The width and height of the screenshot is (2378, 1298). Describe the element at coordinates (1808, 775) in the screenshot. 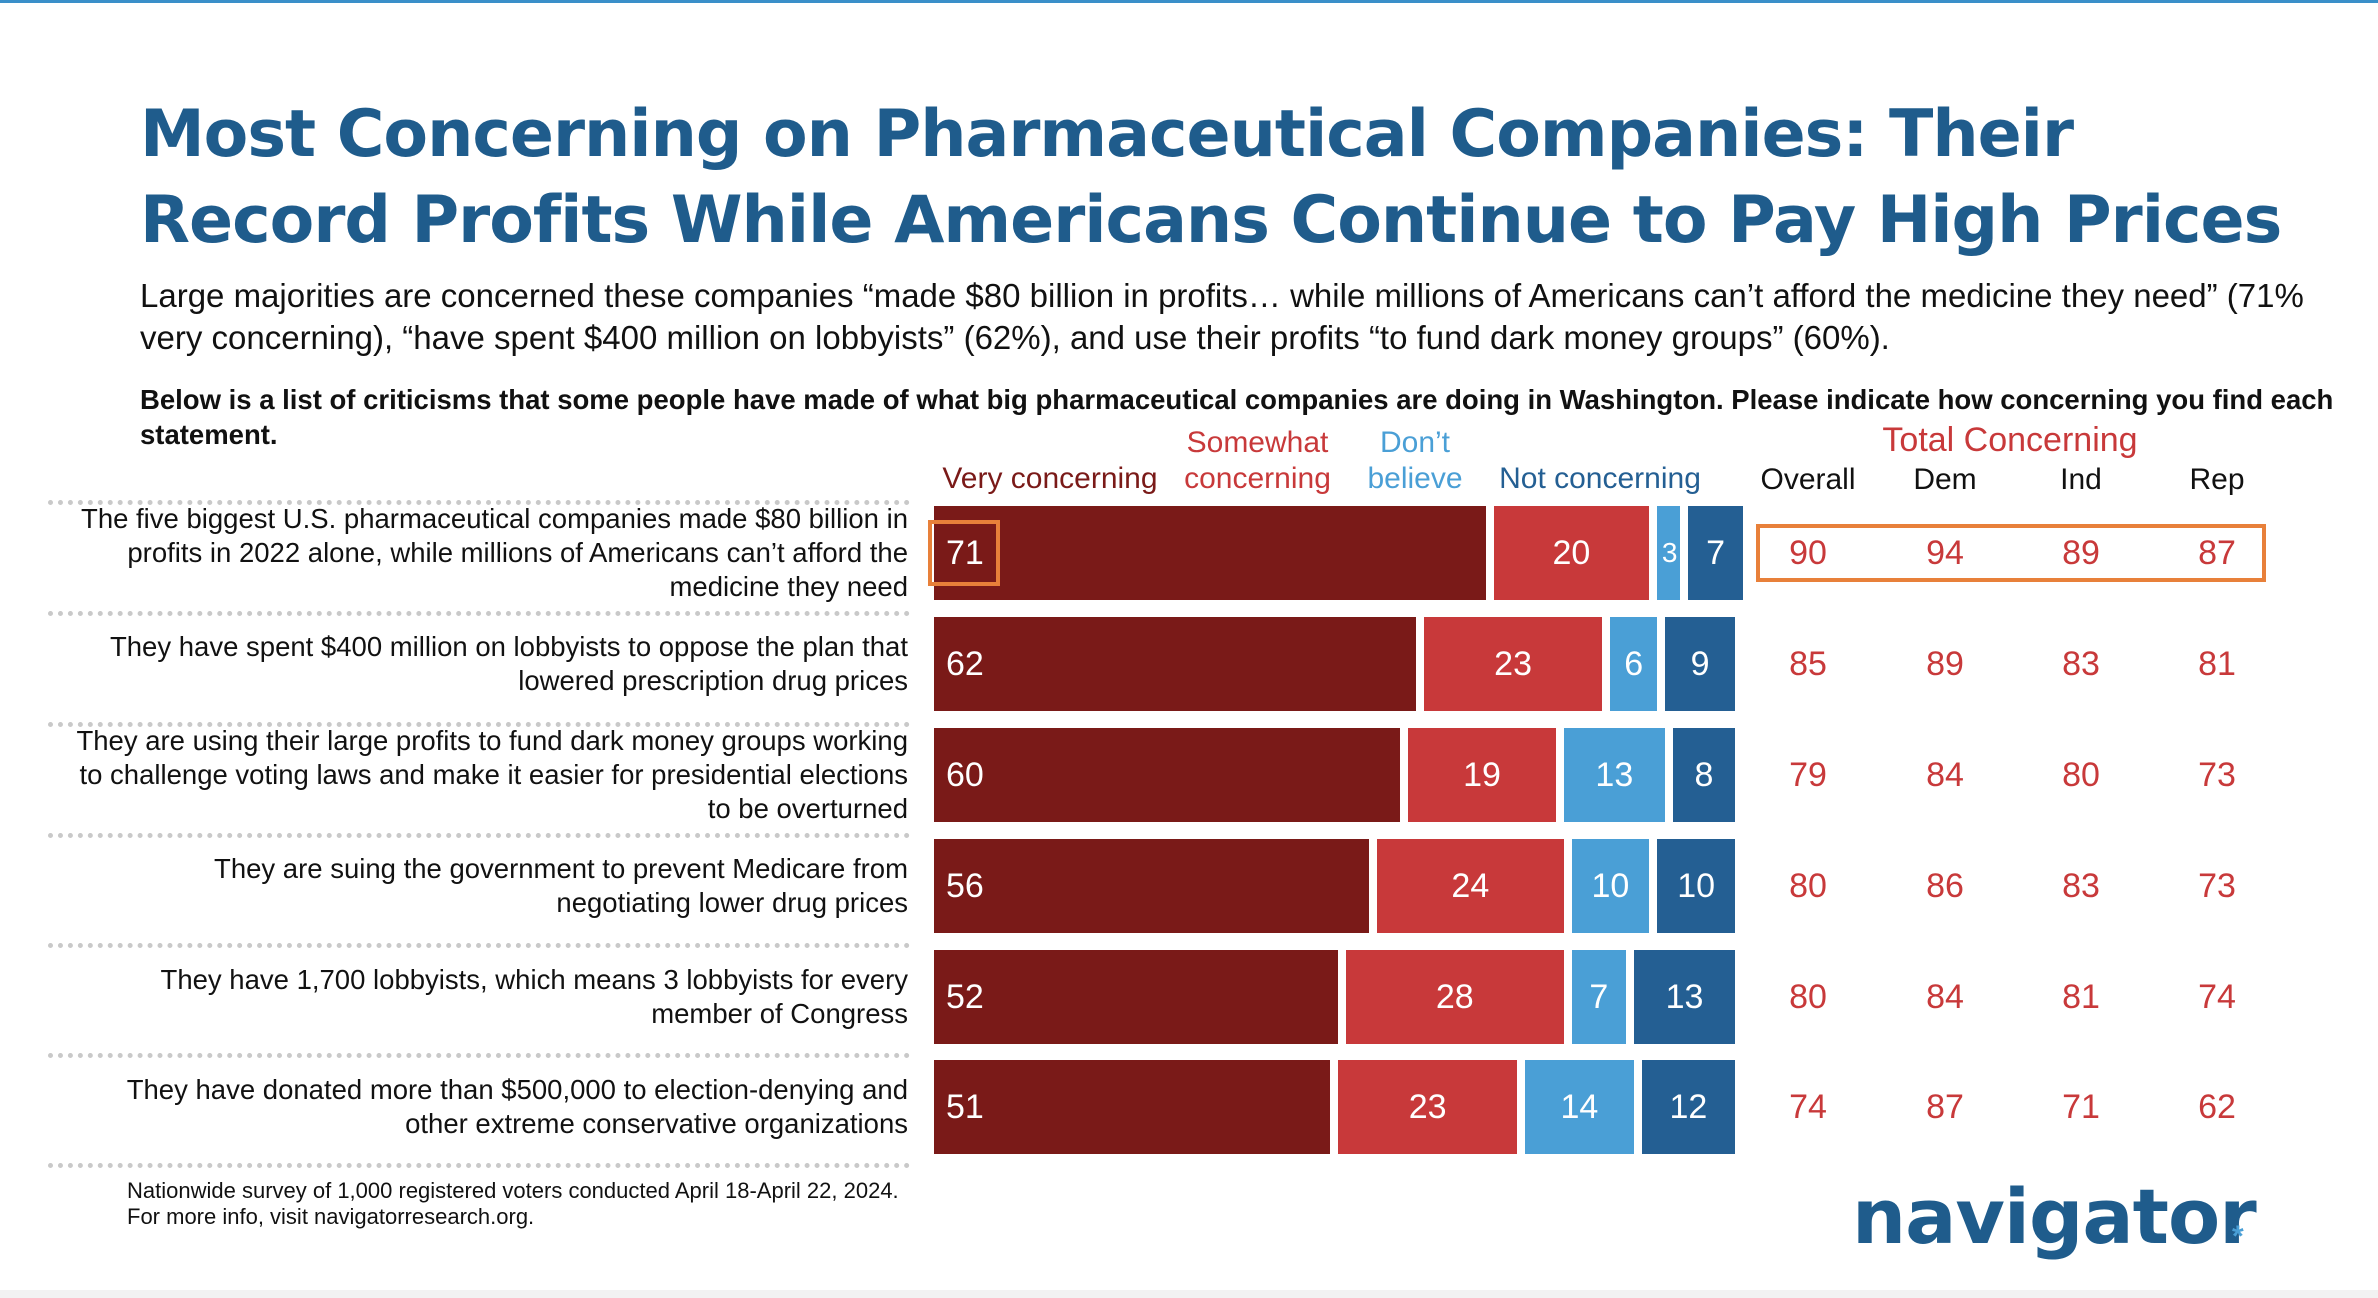

I see `total-overall: 79` at that location.